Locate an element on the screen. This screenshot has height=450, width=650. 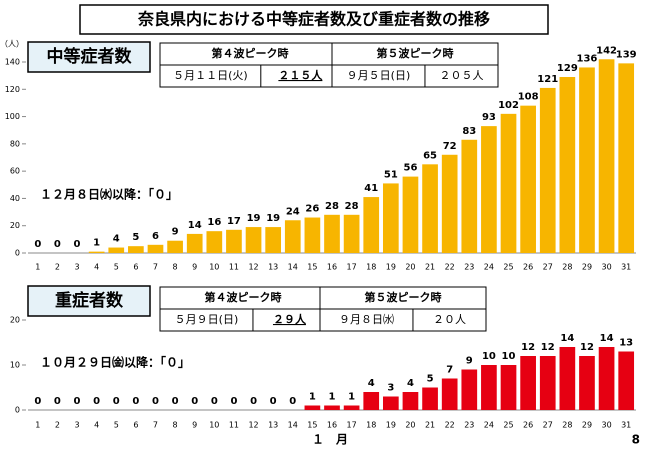
note: １２月８日㈬以降：「０」 is located at coordinates (109, 194).